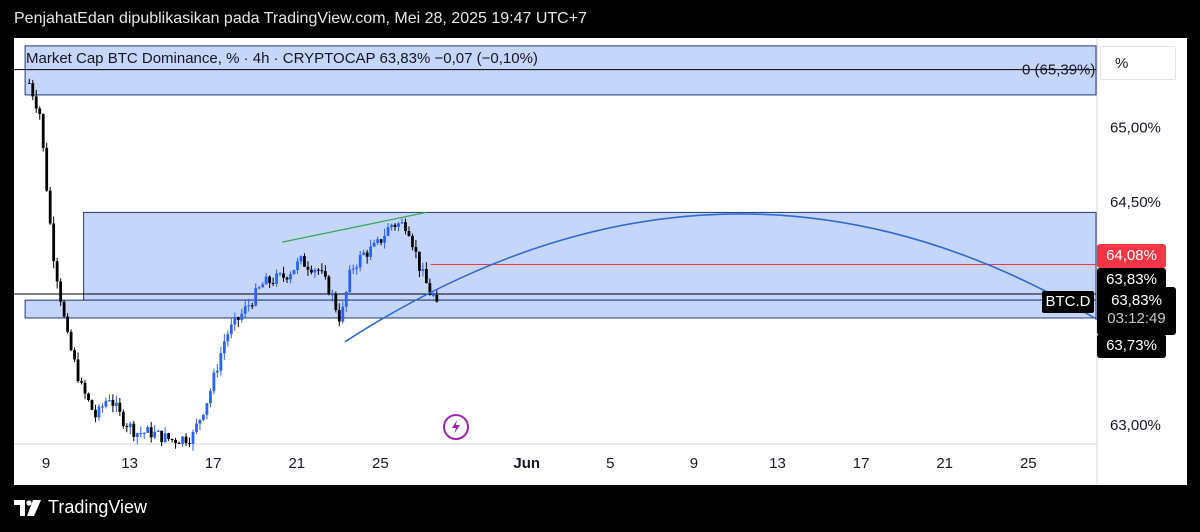 The height and width of the screenshot is (532, 1200). Describe the element at coordinates (1136, 318) in the screenshot. I see `candle-countdown: 03:12:49` at that location.